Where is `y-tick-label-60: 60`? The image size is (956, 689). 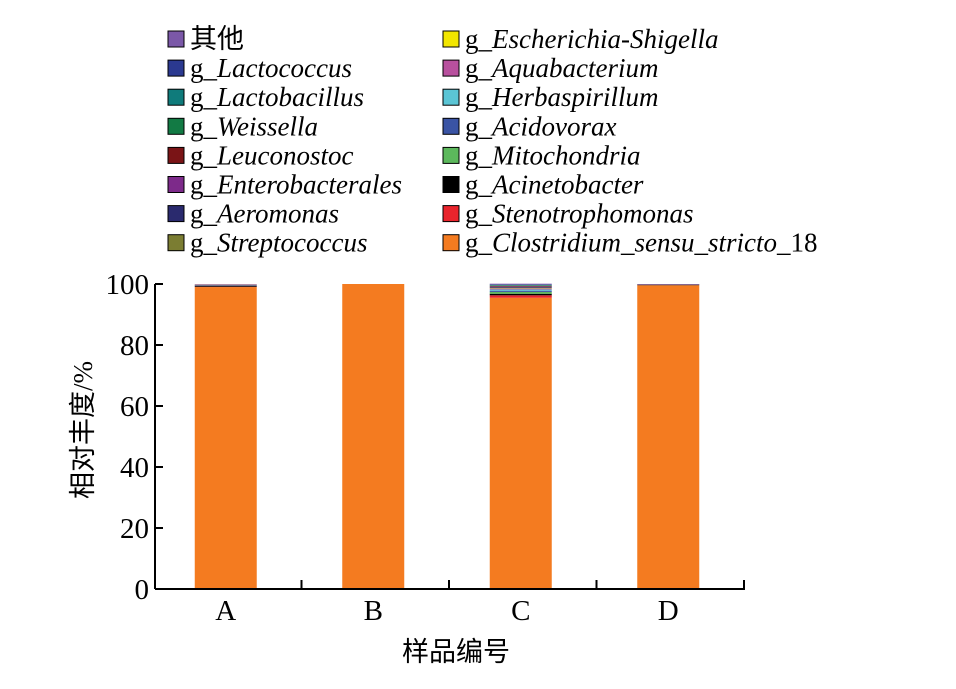
y-tick-label-60: 60 is located at coordinates (134, 407).